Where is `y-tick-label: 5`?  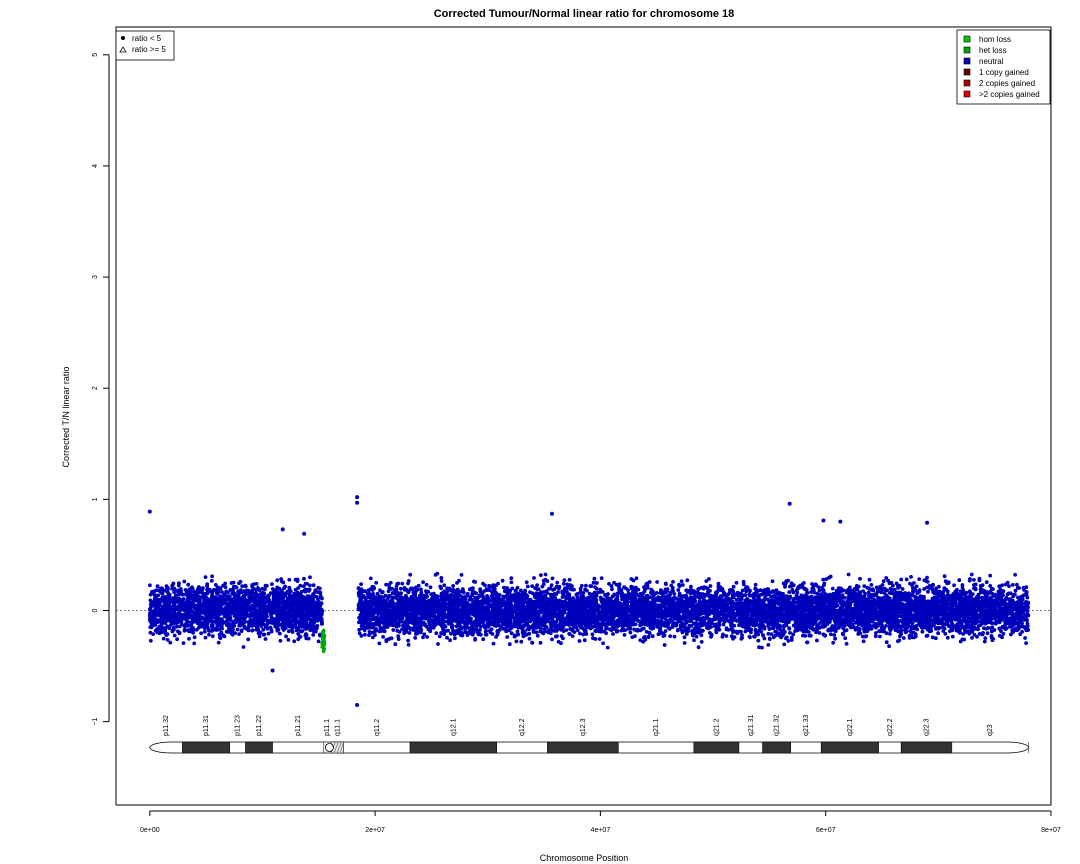
y-tick-label: 5 is located at coordinates (95, 55).